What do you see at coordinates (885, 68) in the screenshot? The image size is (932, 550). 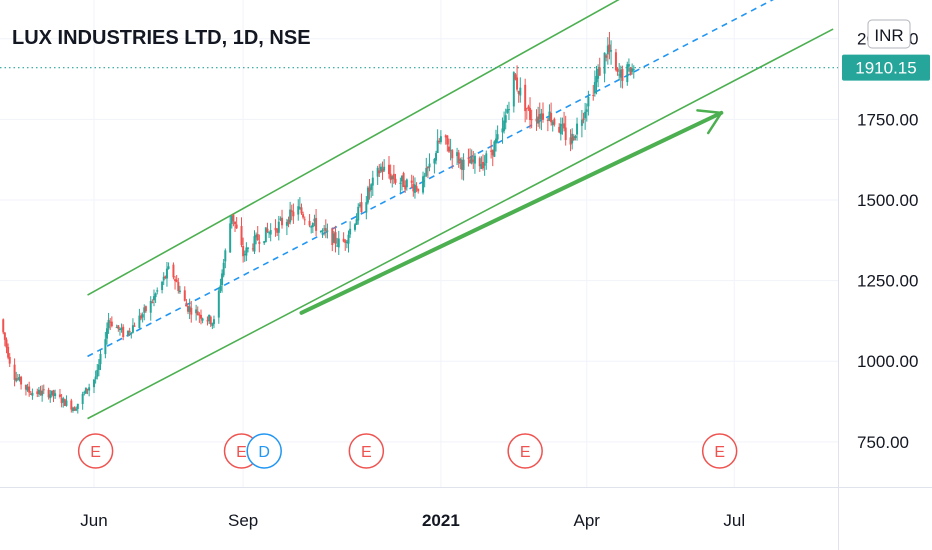 I see `last-price-value: 1910.15` at bounding box center [885, 68].